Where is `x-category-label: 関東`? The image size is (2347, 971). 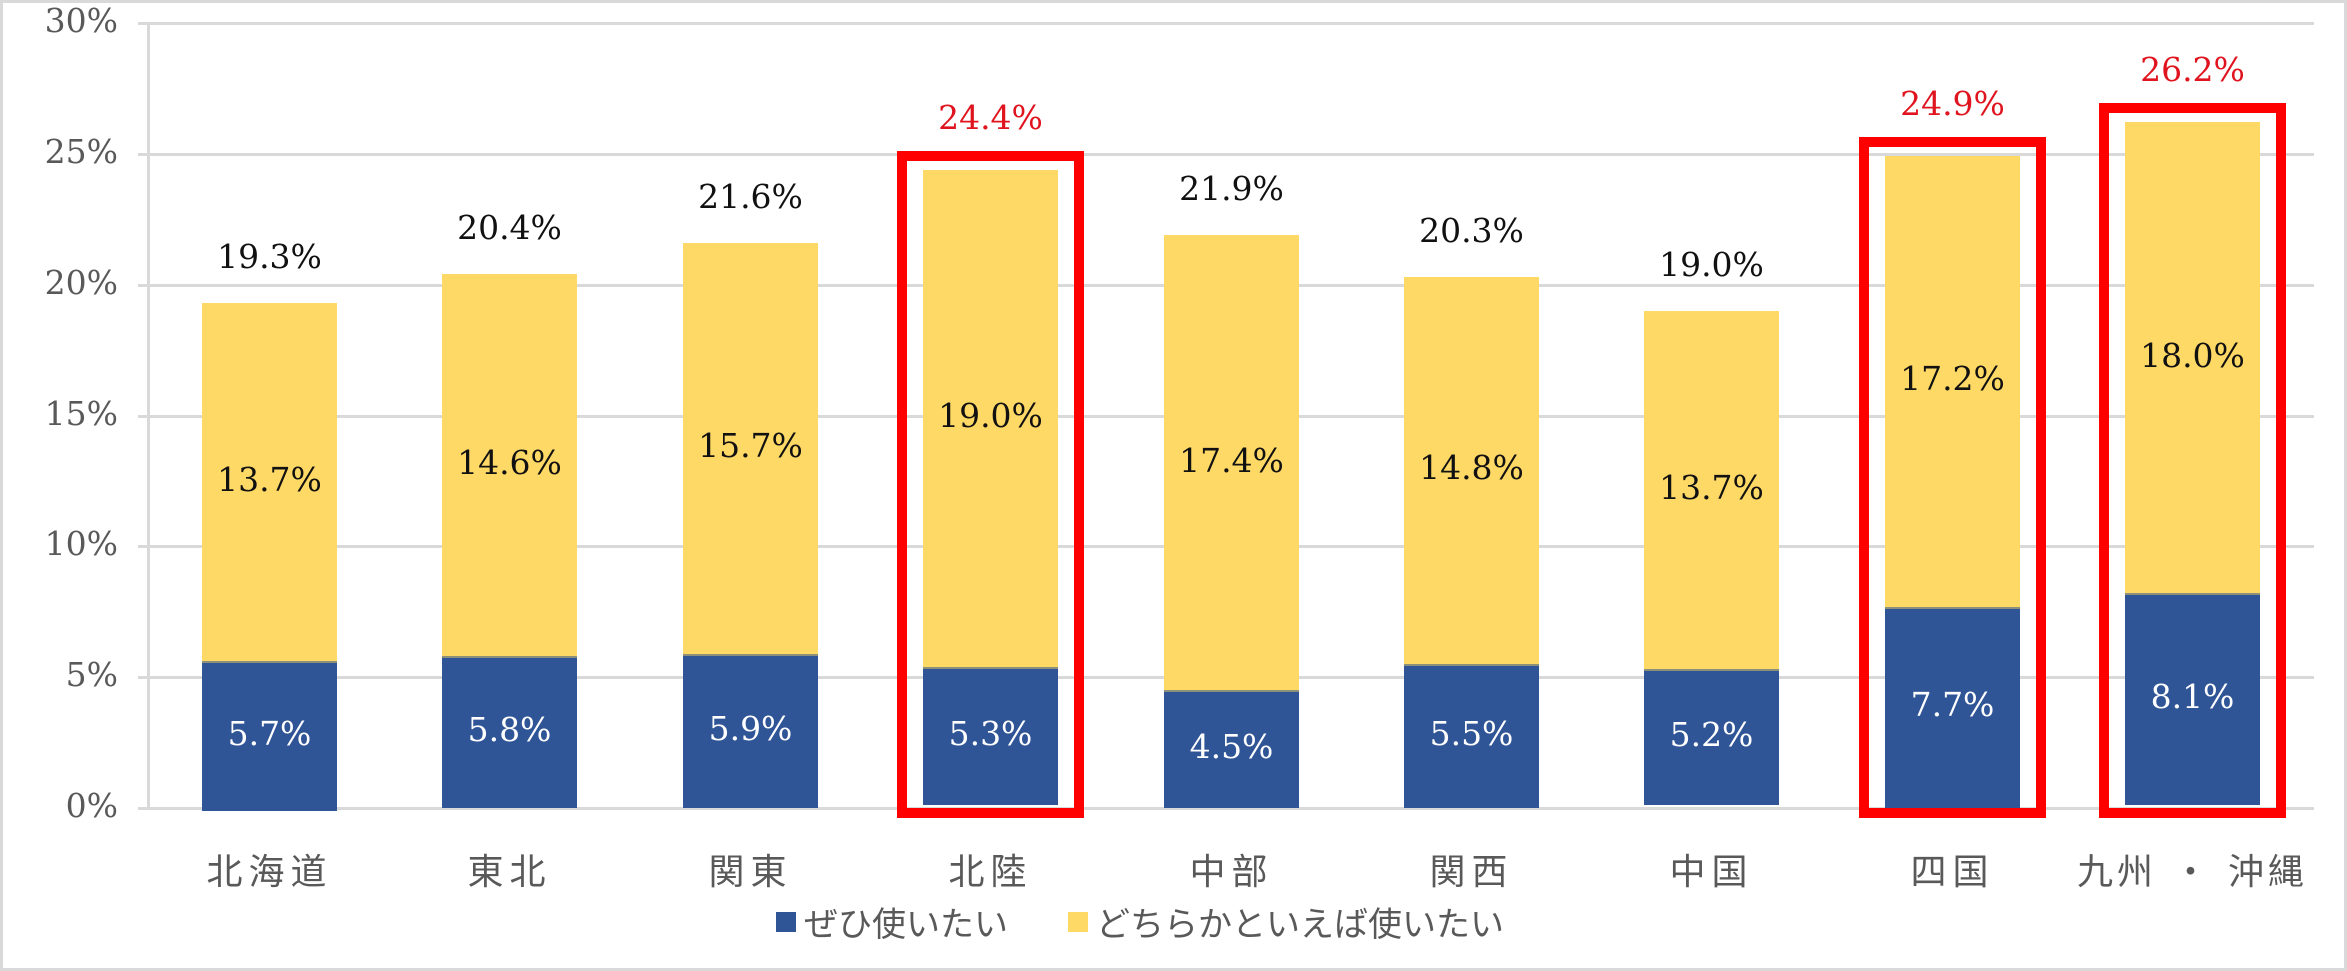 x-category-label: 関東 is located at coordinates (750, 872).